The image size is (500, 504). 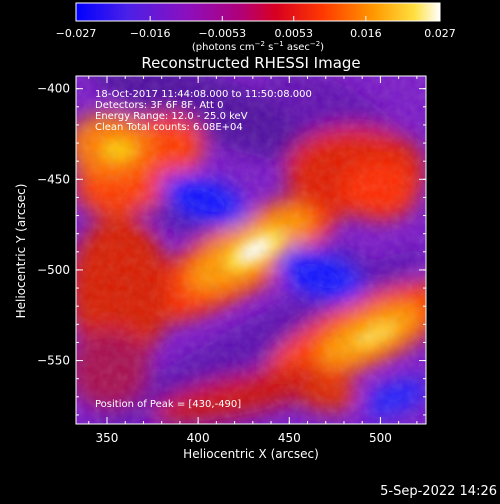 I want to click on colorbar-ticks: −0.027 −0.016 −0.0053 0.0053 0.016 0.027, so click(x=256, y=28).